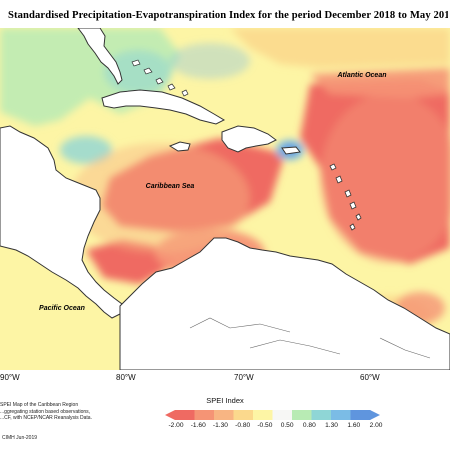 This screenshot has height=450, width=450. What do you see at coordinates (331, 425) in the screenshot?
I see `legend-label: 1.30` at bounding box center [331, 425].